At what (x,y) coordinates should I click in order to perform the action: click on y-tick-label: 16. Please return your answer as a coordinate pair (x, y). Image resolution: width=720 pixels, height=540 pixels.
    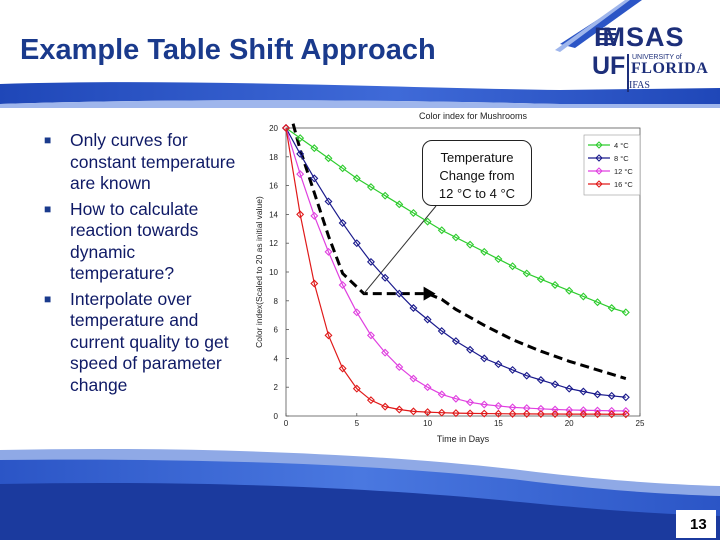
    Looking at the image, I should click on (273, 186).